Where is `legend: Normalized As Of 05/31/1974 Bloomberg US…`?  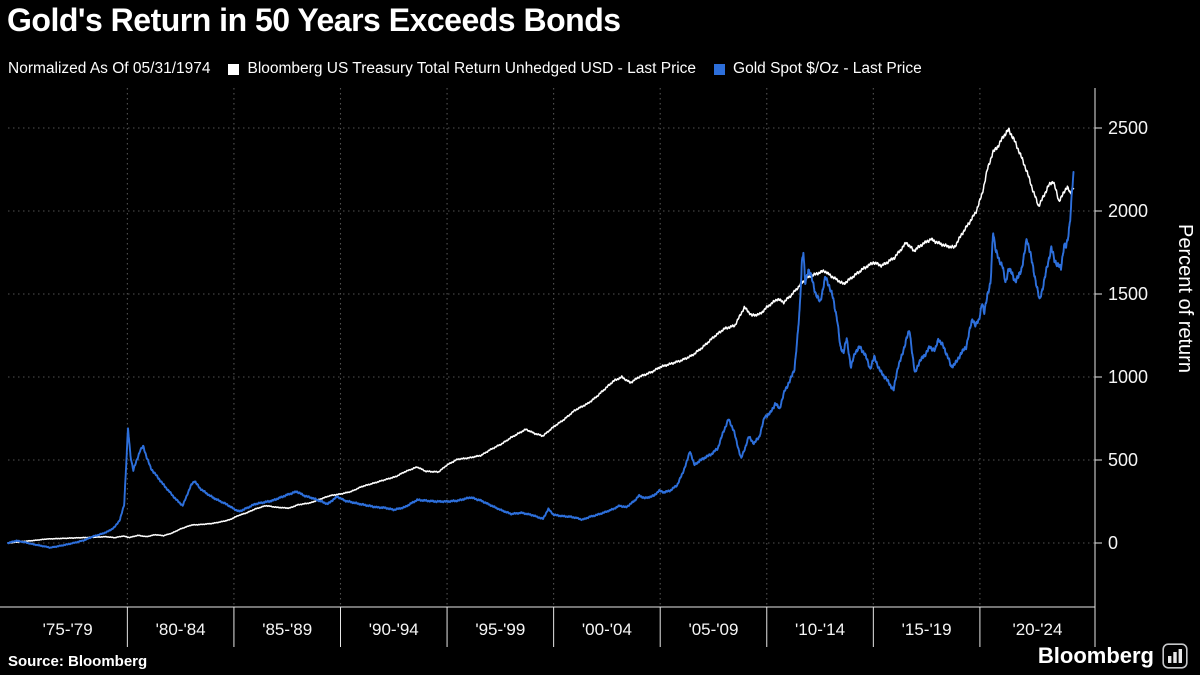 legend: Normalized As Of 05/31/1974 Bloomberg US… is located at coordinates (465, 69).